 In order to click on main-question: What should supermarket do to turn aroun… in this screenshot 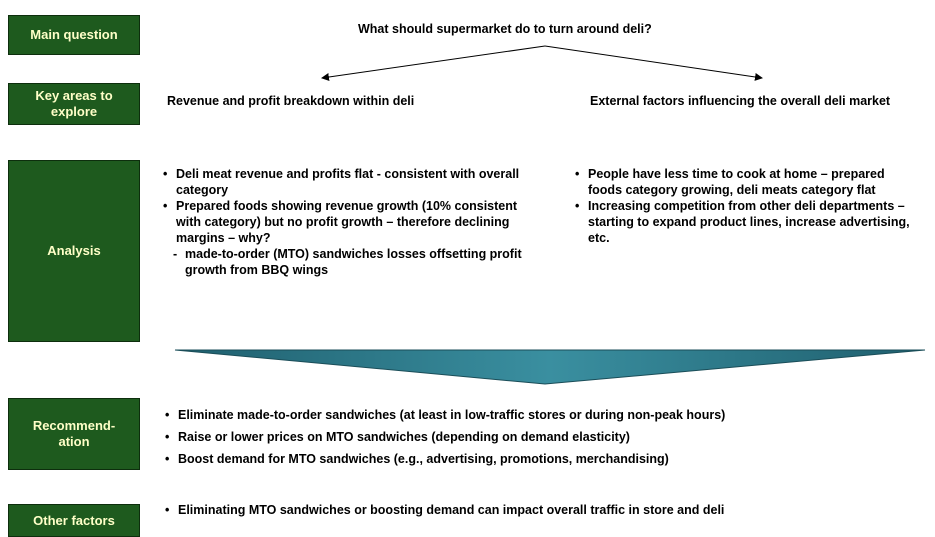, I will do `click(505, 29)`.